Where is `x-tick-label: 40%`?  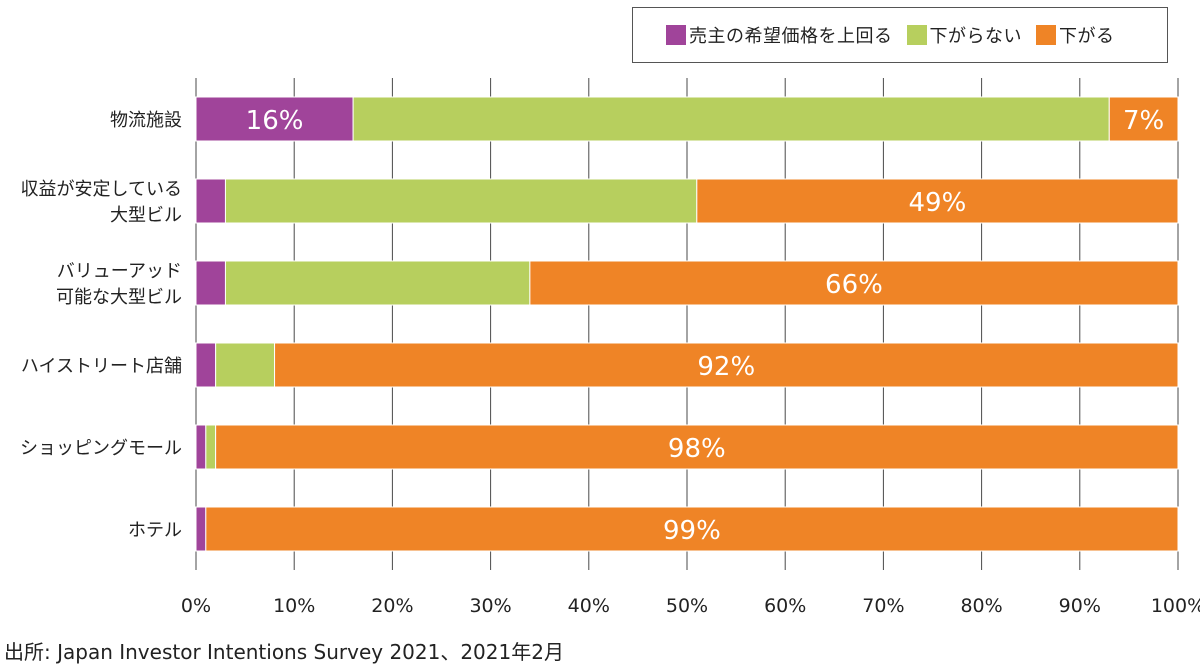
x-tick-label: 40% is located at coordinates (589, 606).